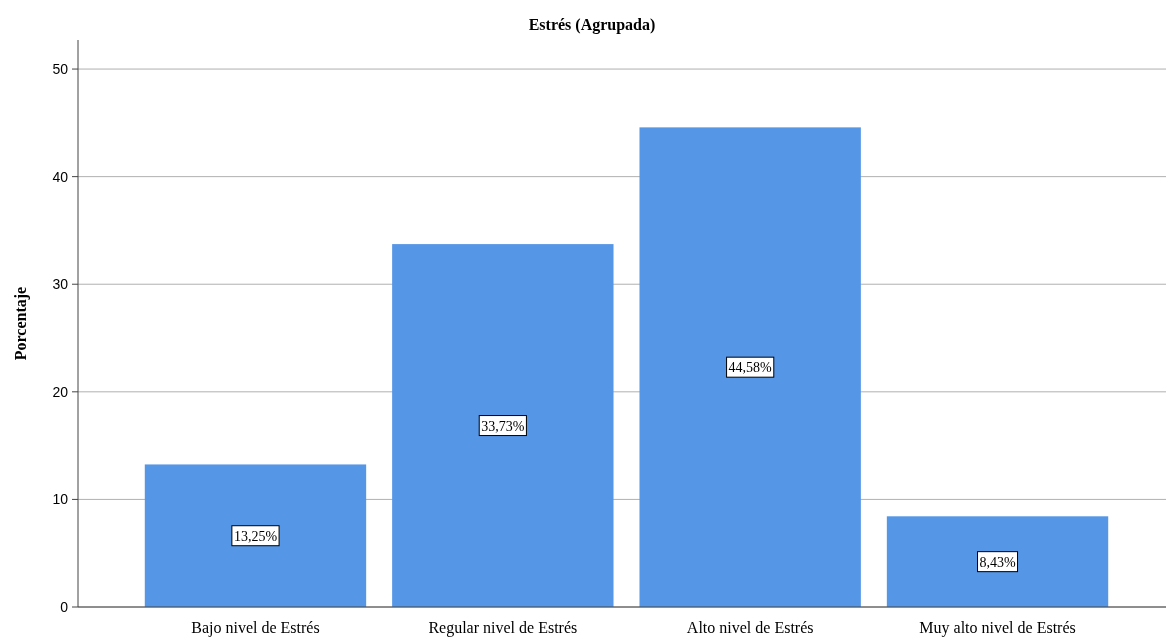  Describe the element at coordinates (60, 499) in the screenshot. I see `y-tick-label: 10` at that location.